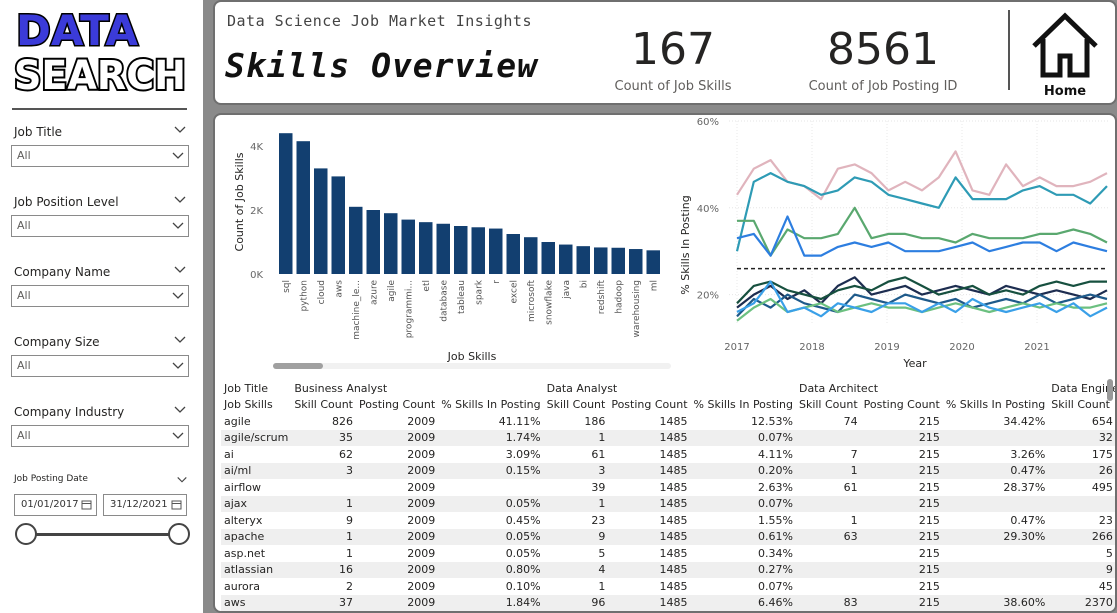 The height and width of the screenshot is (613, 1117). What do you see at coordinates (668, 536) in the screenshot?
I see `table-row: apache 1 2009 0.05% 9 1485 0.61% 63 215 29.30% 266` at bounding box center [668, 536].